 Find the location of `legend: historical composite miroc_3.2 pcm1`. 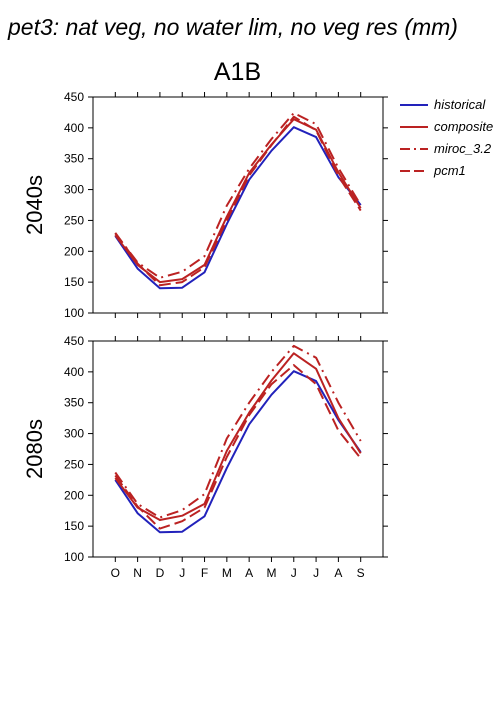

legend: historical composite miroc_3.2 pcm1 is located at coordinates (446, 137).